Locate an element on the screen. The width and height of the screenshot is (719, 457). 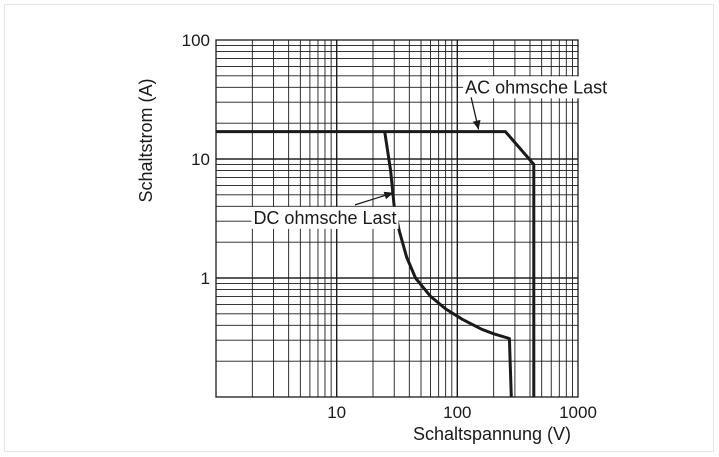
dc-leader-arrow-head is located at coordinates (388, 195).